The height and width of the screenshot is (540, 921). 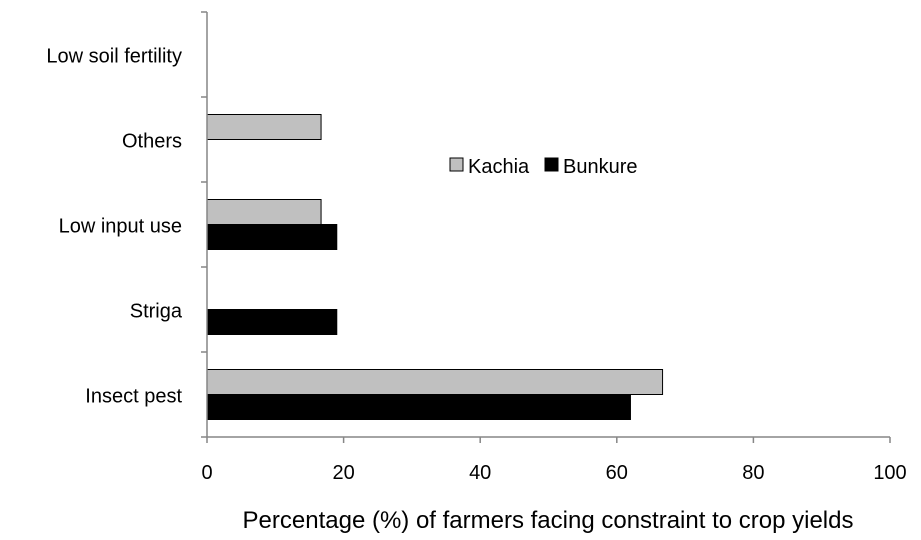 What do you see at coordinates (753, 473) in the screenshot?
I see `x-tick-label: 80` at bounding box center [753, 473].